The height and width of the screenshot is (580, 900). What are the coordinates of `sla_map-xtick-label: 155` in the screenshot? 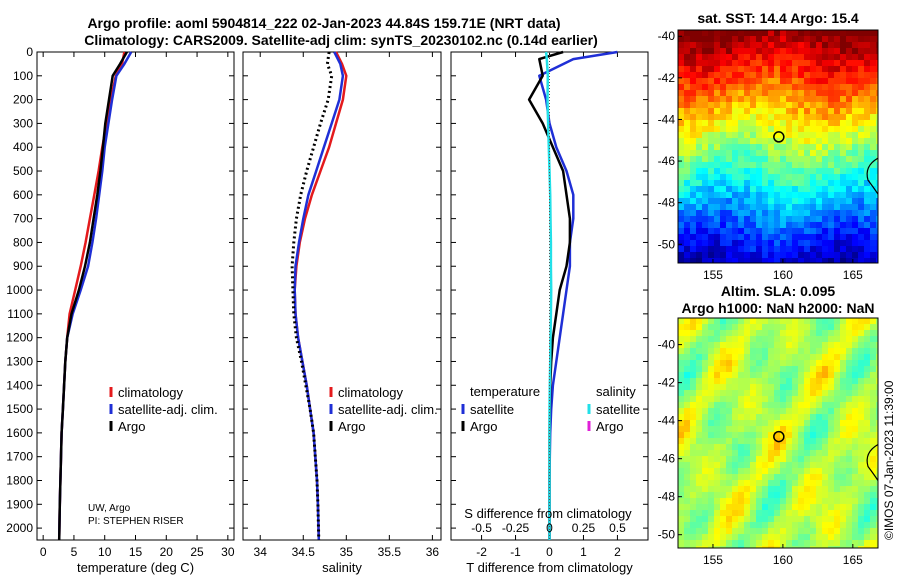 It's located at (713, 560).